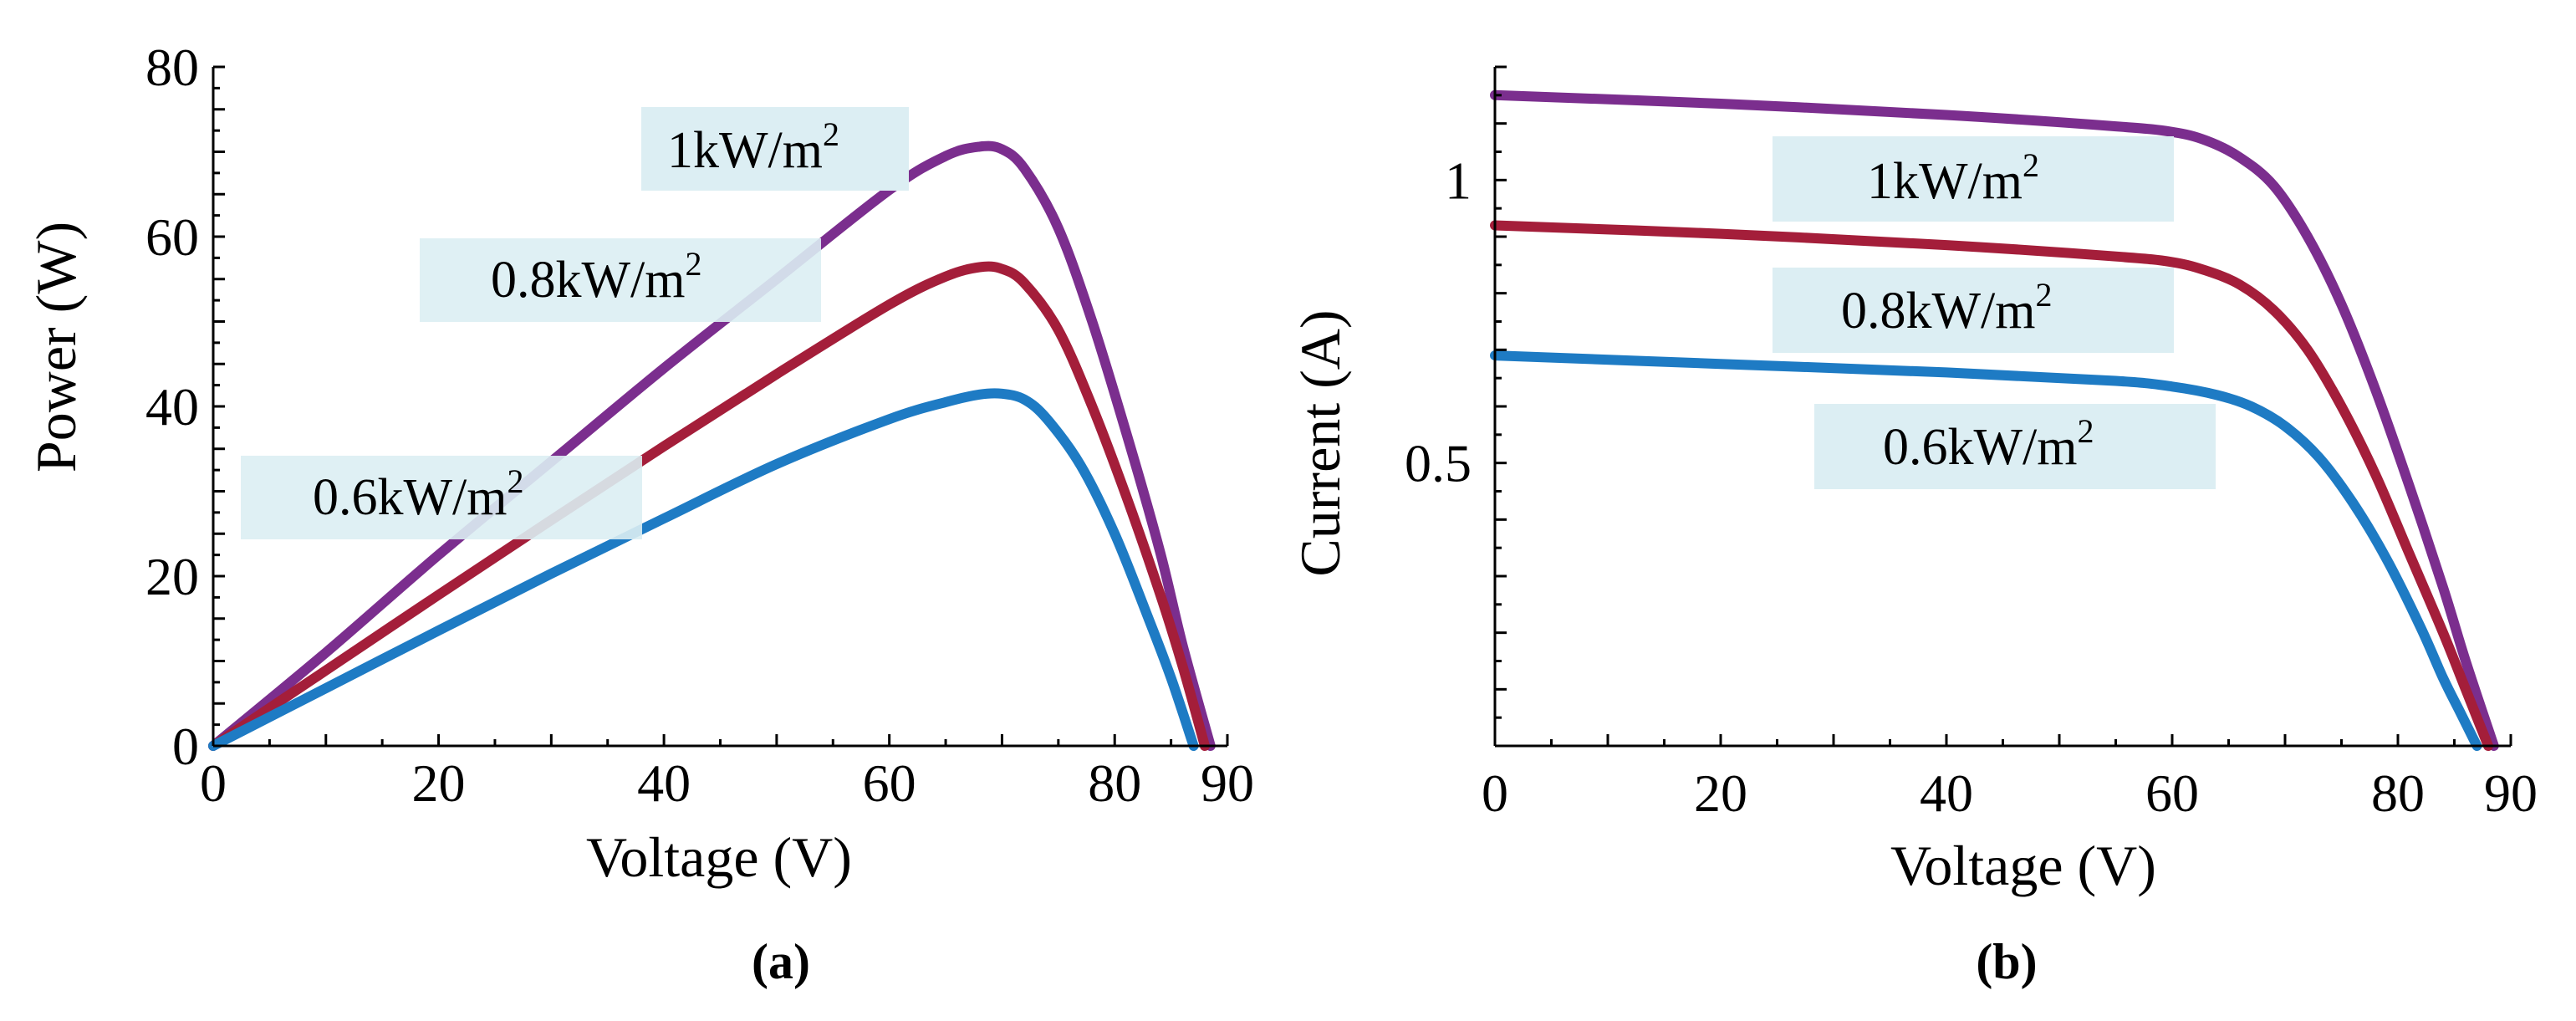  Describe the element at coordinates (172, 576) in the screenshot. I see `panel-a-y-tick-label: 20` at that location.